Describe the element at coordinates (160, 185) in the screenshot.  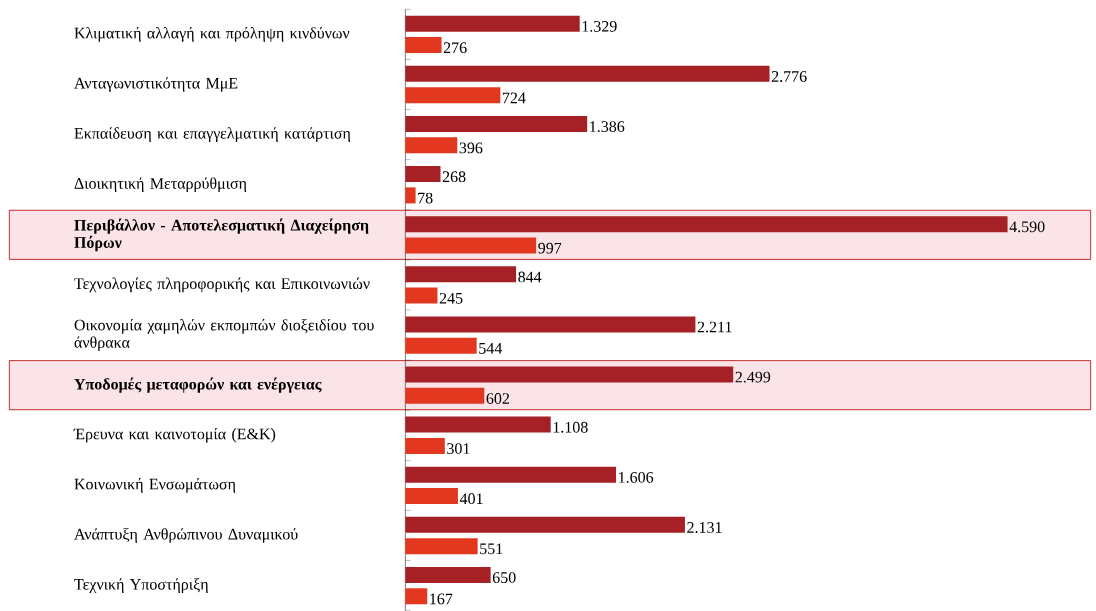
I see `y-tick-label: Διοικητική Μεταρρύθμιση` at that location.